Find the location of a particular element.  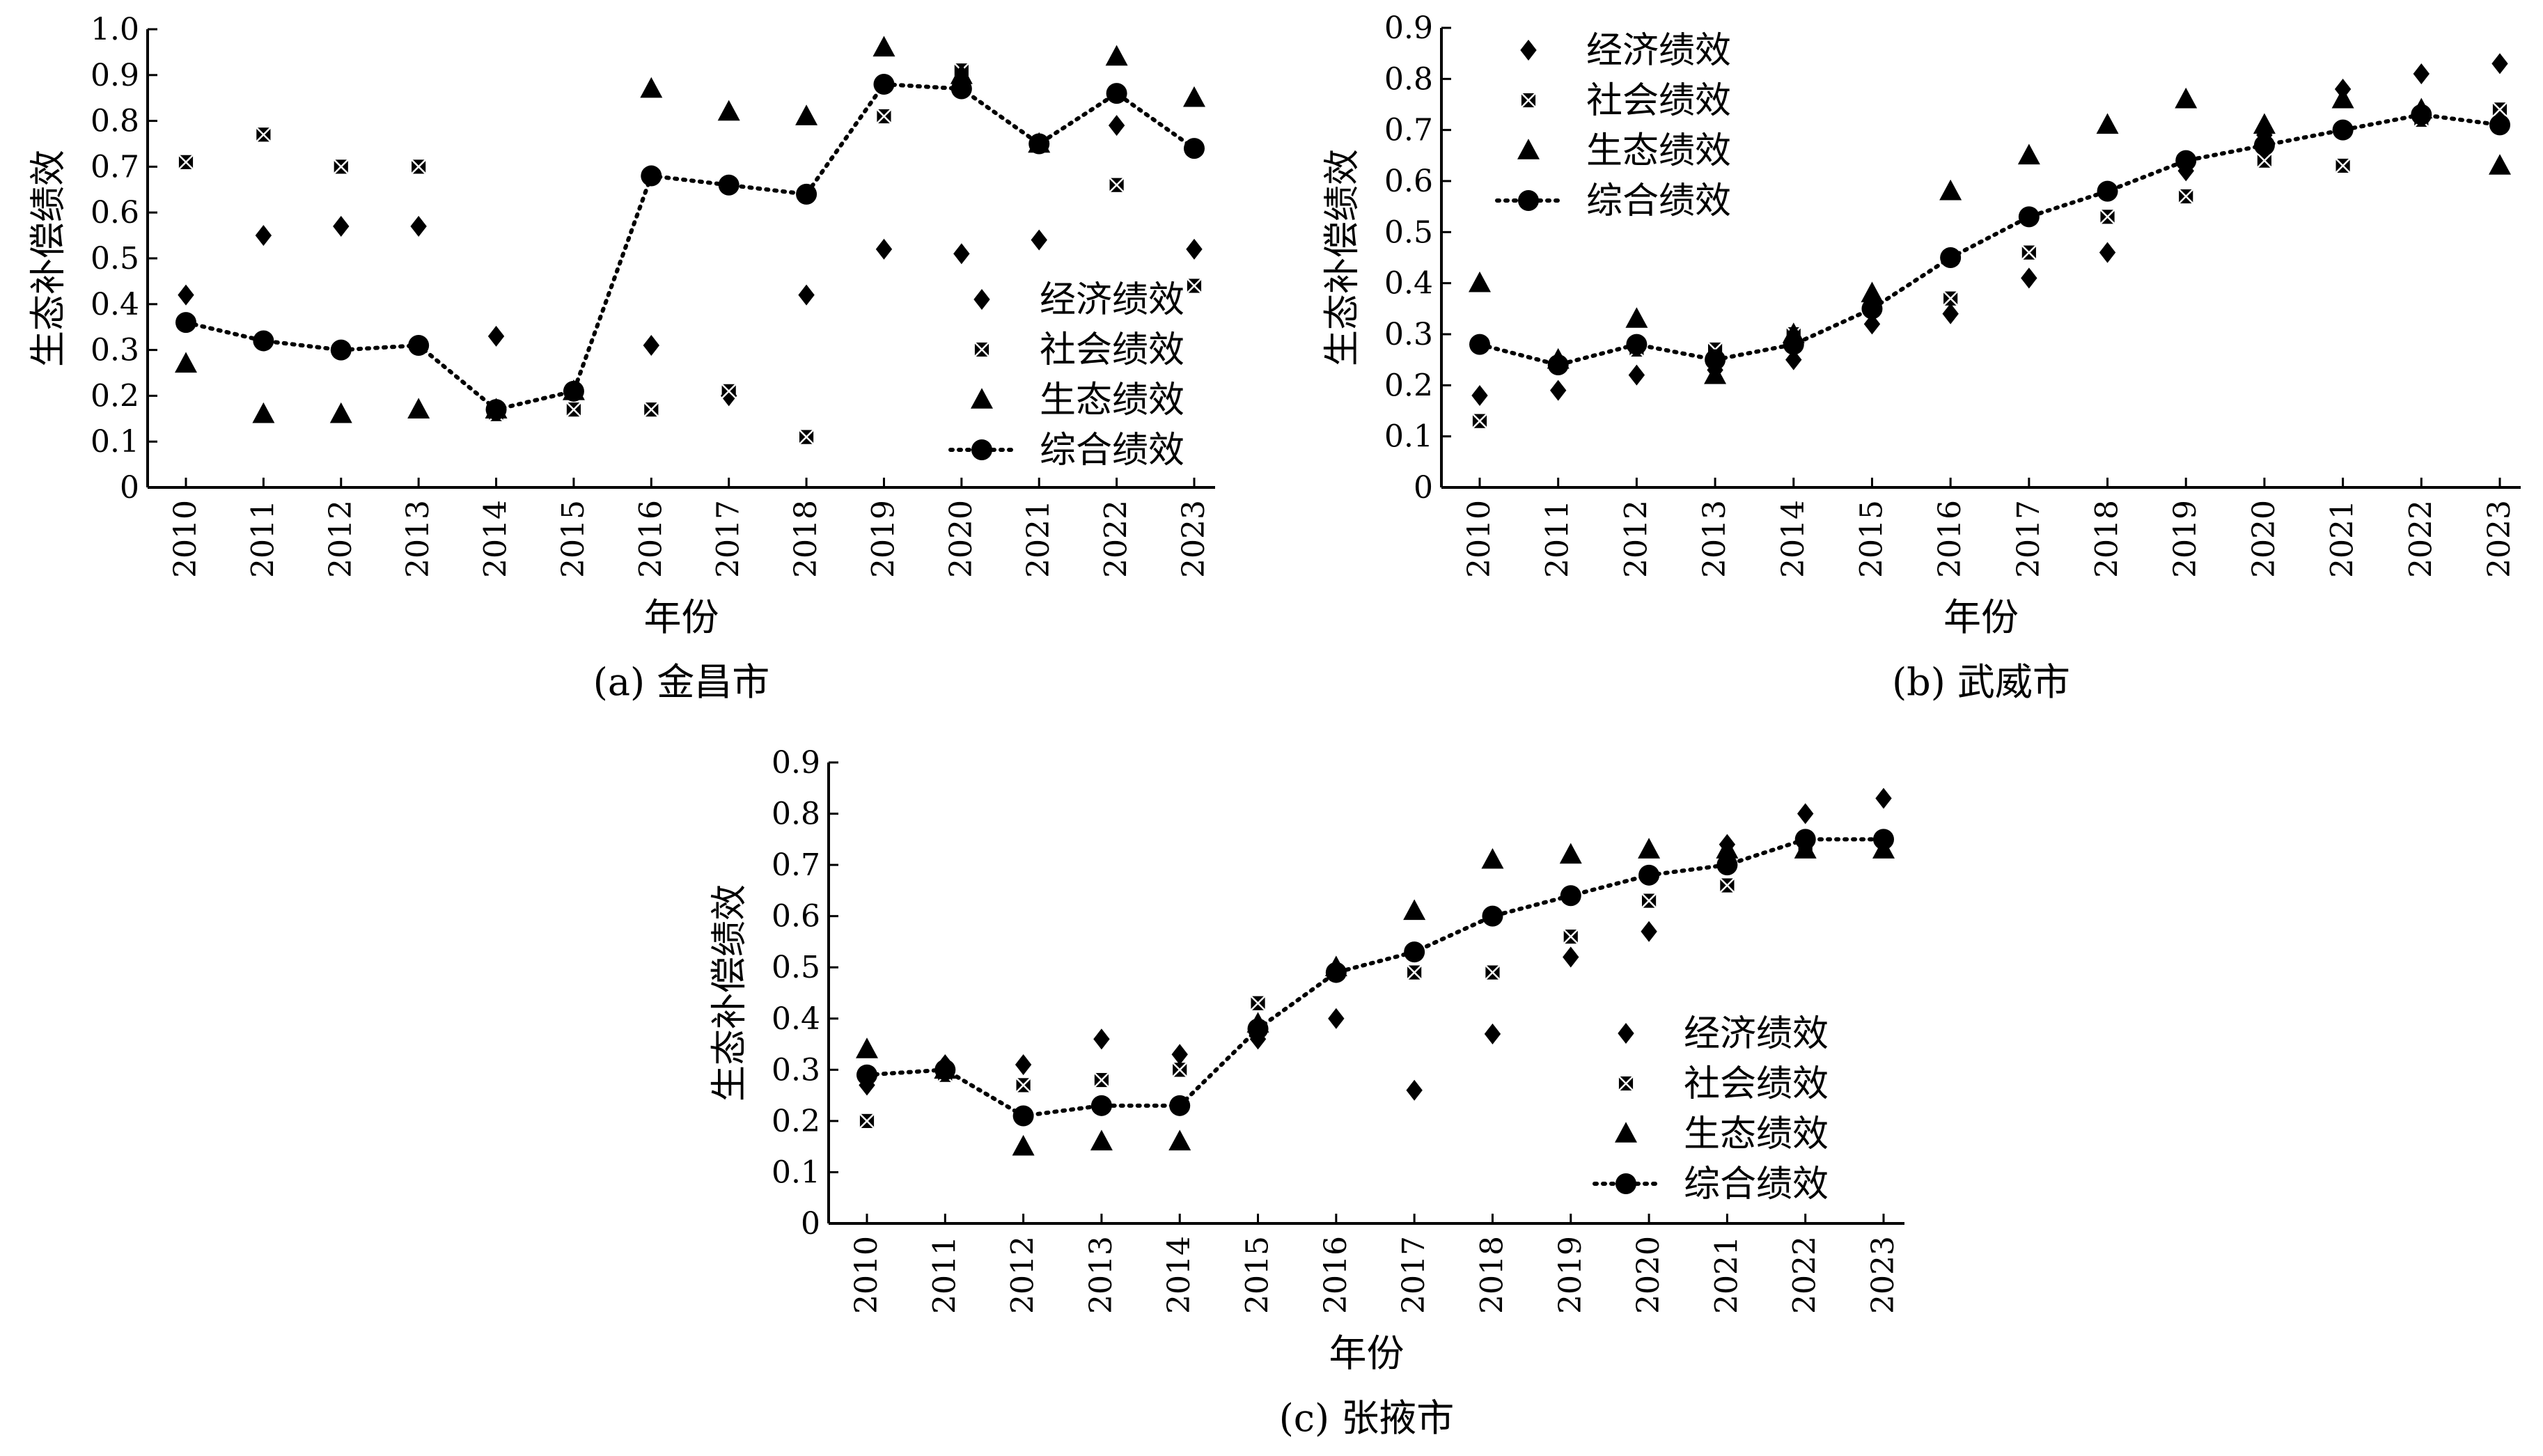

legend-label: 经济绩效 is located at coordinates (1112, 300).